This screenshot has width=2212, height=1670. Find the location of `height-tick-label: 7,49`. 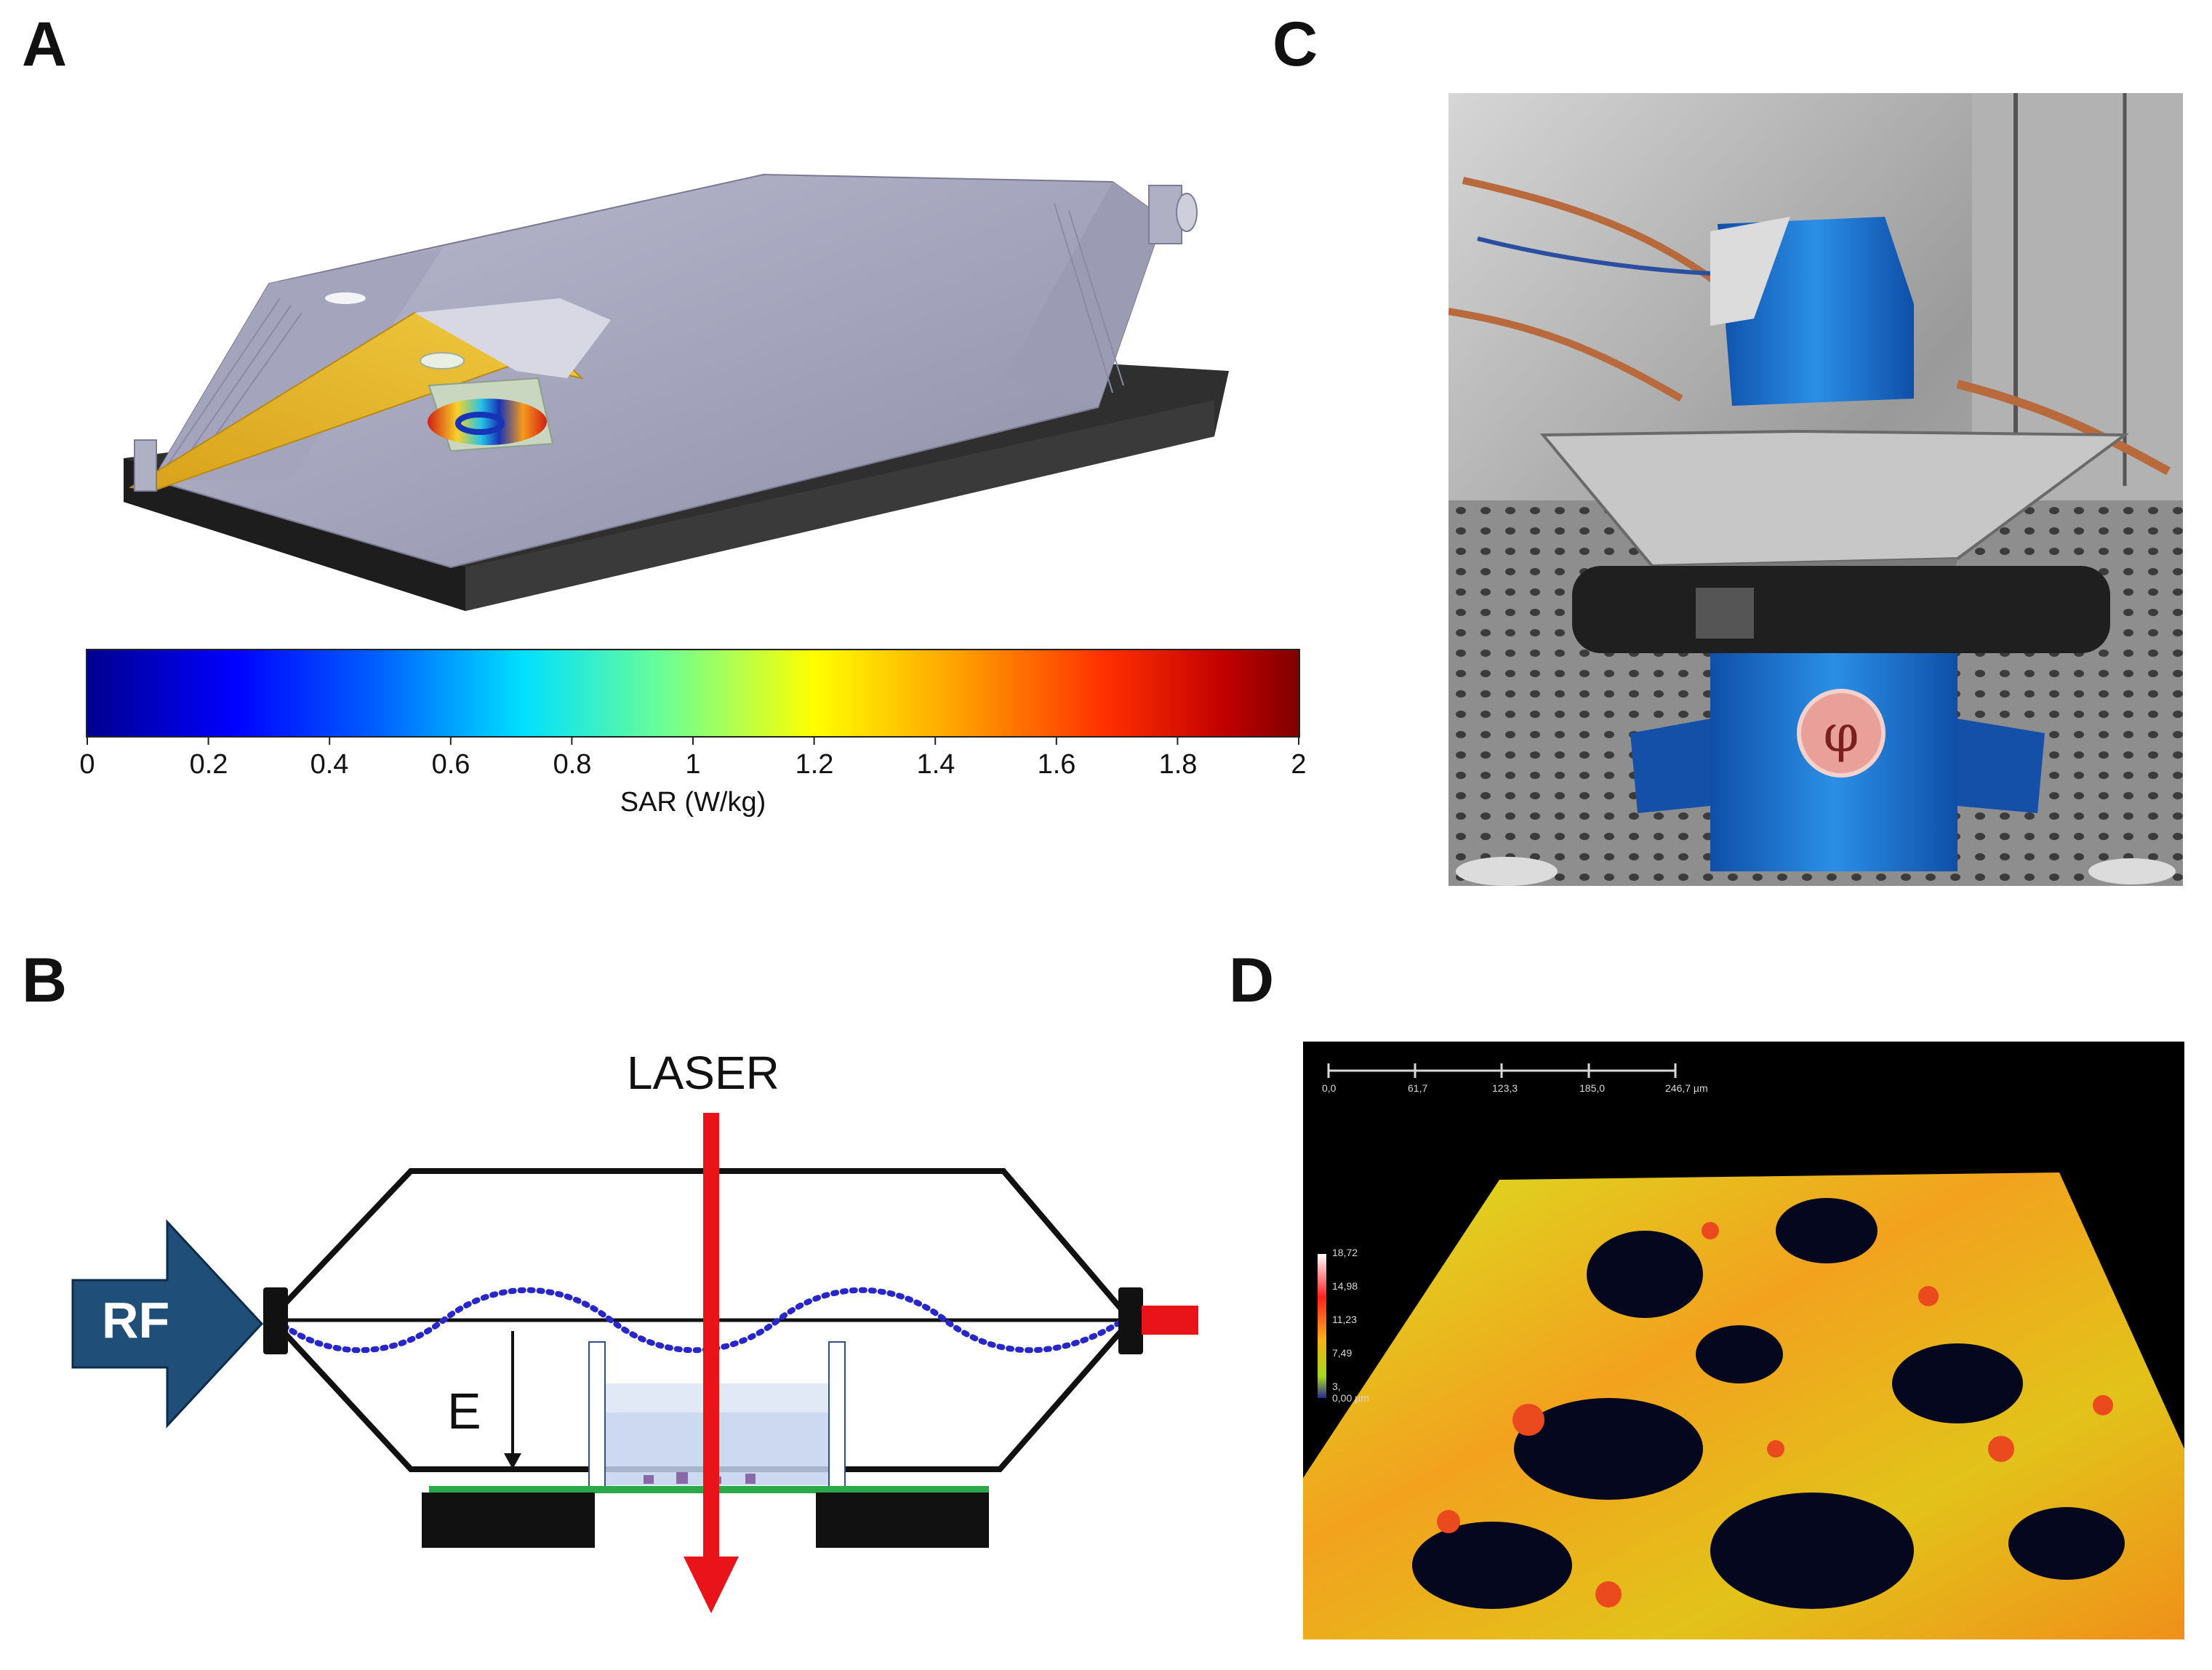

height-tick-label: 7,49 is located at coordinates (1342, 1353).